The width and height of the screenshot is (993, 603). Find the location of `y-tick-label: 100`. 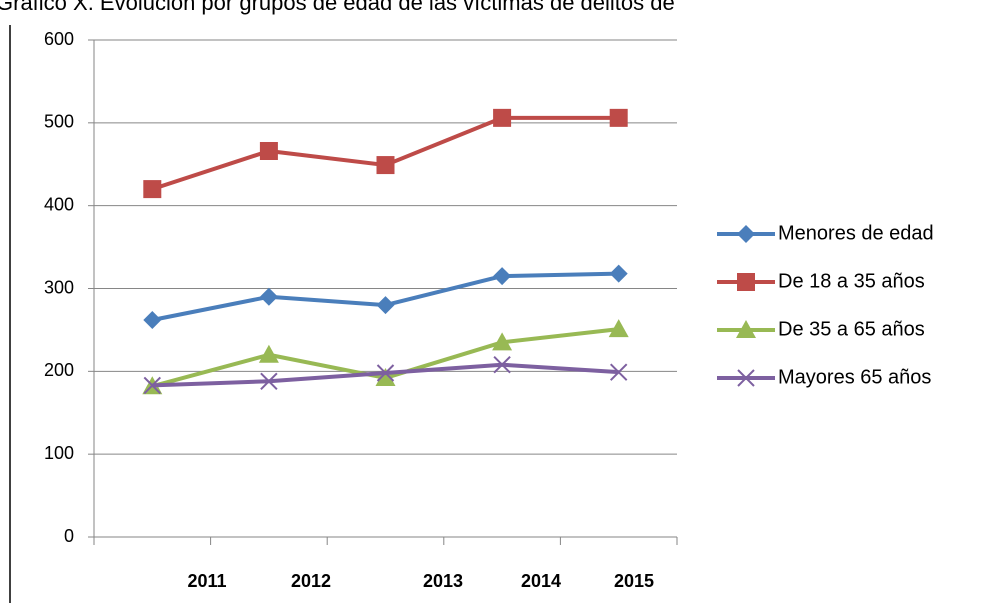

y-tick-label: 100 is located at coordinates (59, 453).